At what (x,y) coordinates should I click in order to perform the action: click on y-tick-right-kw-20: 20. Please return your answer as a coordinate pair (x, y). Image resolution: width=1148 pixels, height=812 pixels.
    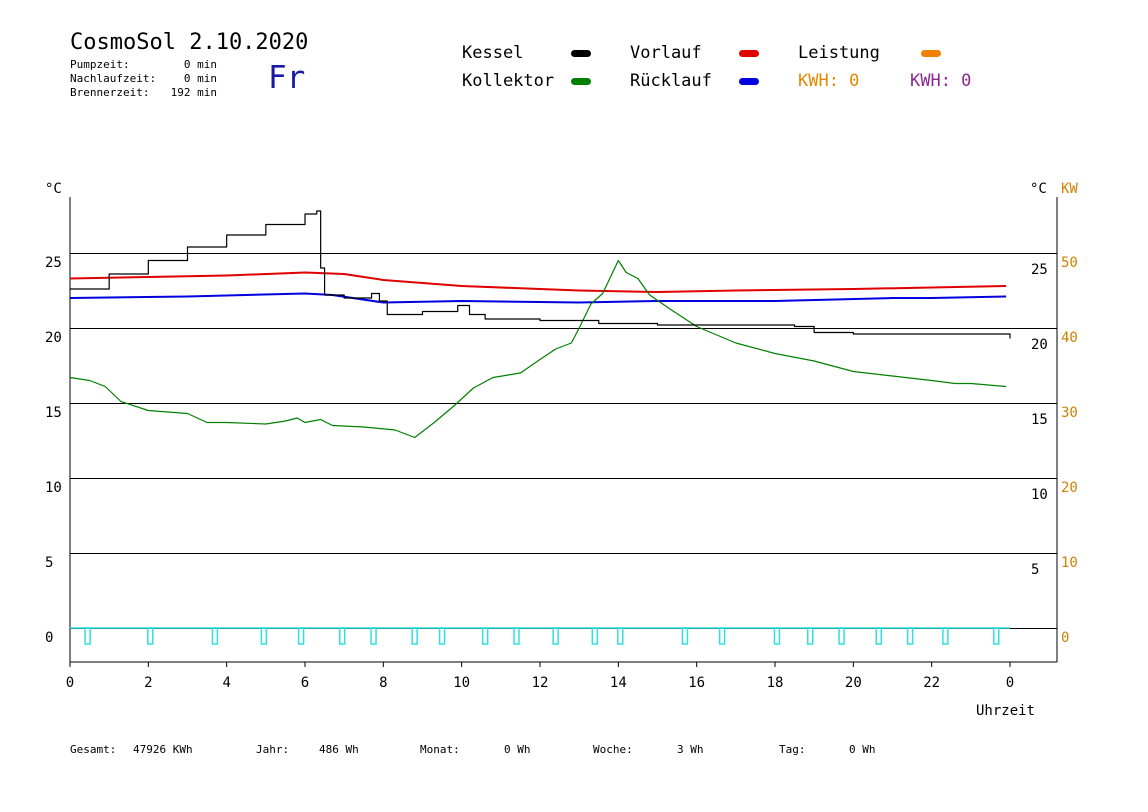
    Looking at the image, I should click on (1069, 488).